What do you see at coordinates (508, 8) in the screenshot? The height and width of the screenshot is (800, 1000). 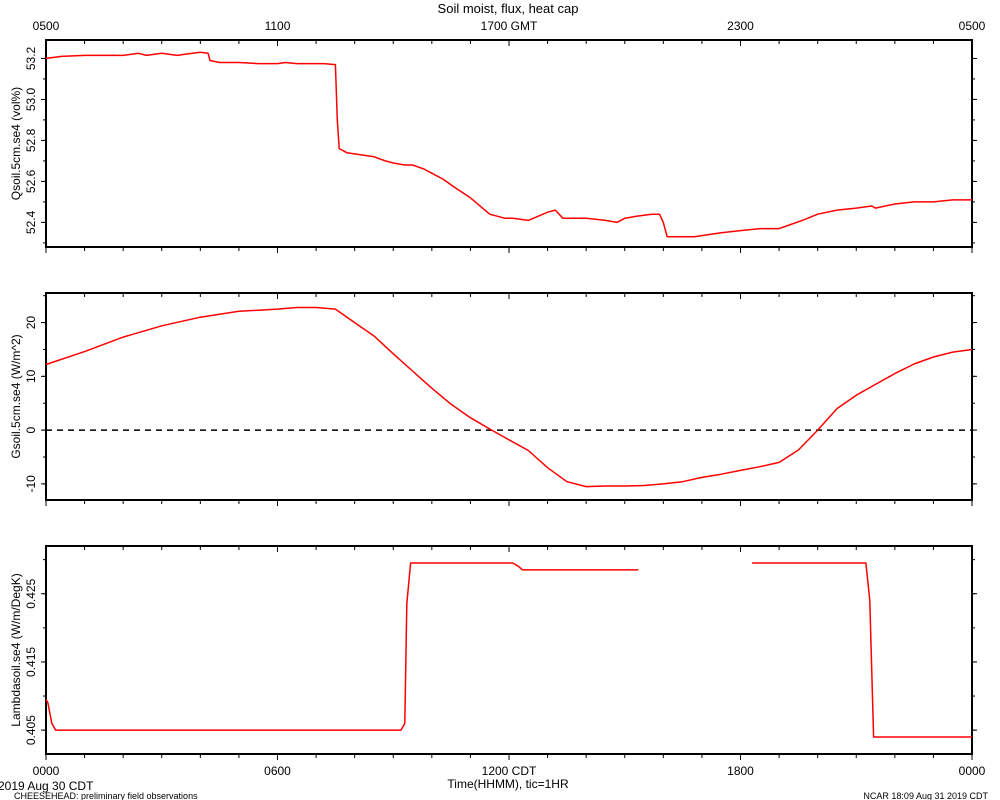 I see `figure-title: Soil moist, flux, heat cap` at bounding box center [508, 8].